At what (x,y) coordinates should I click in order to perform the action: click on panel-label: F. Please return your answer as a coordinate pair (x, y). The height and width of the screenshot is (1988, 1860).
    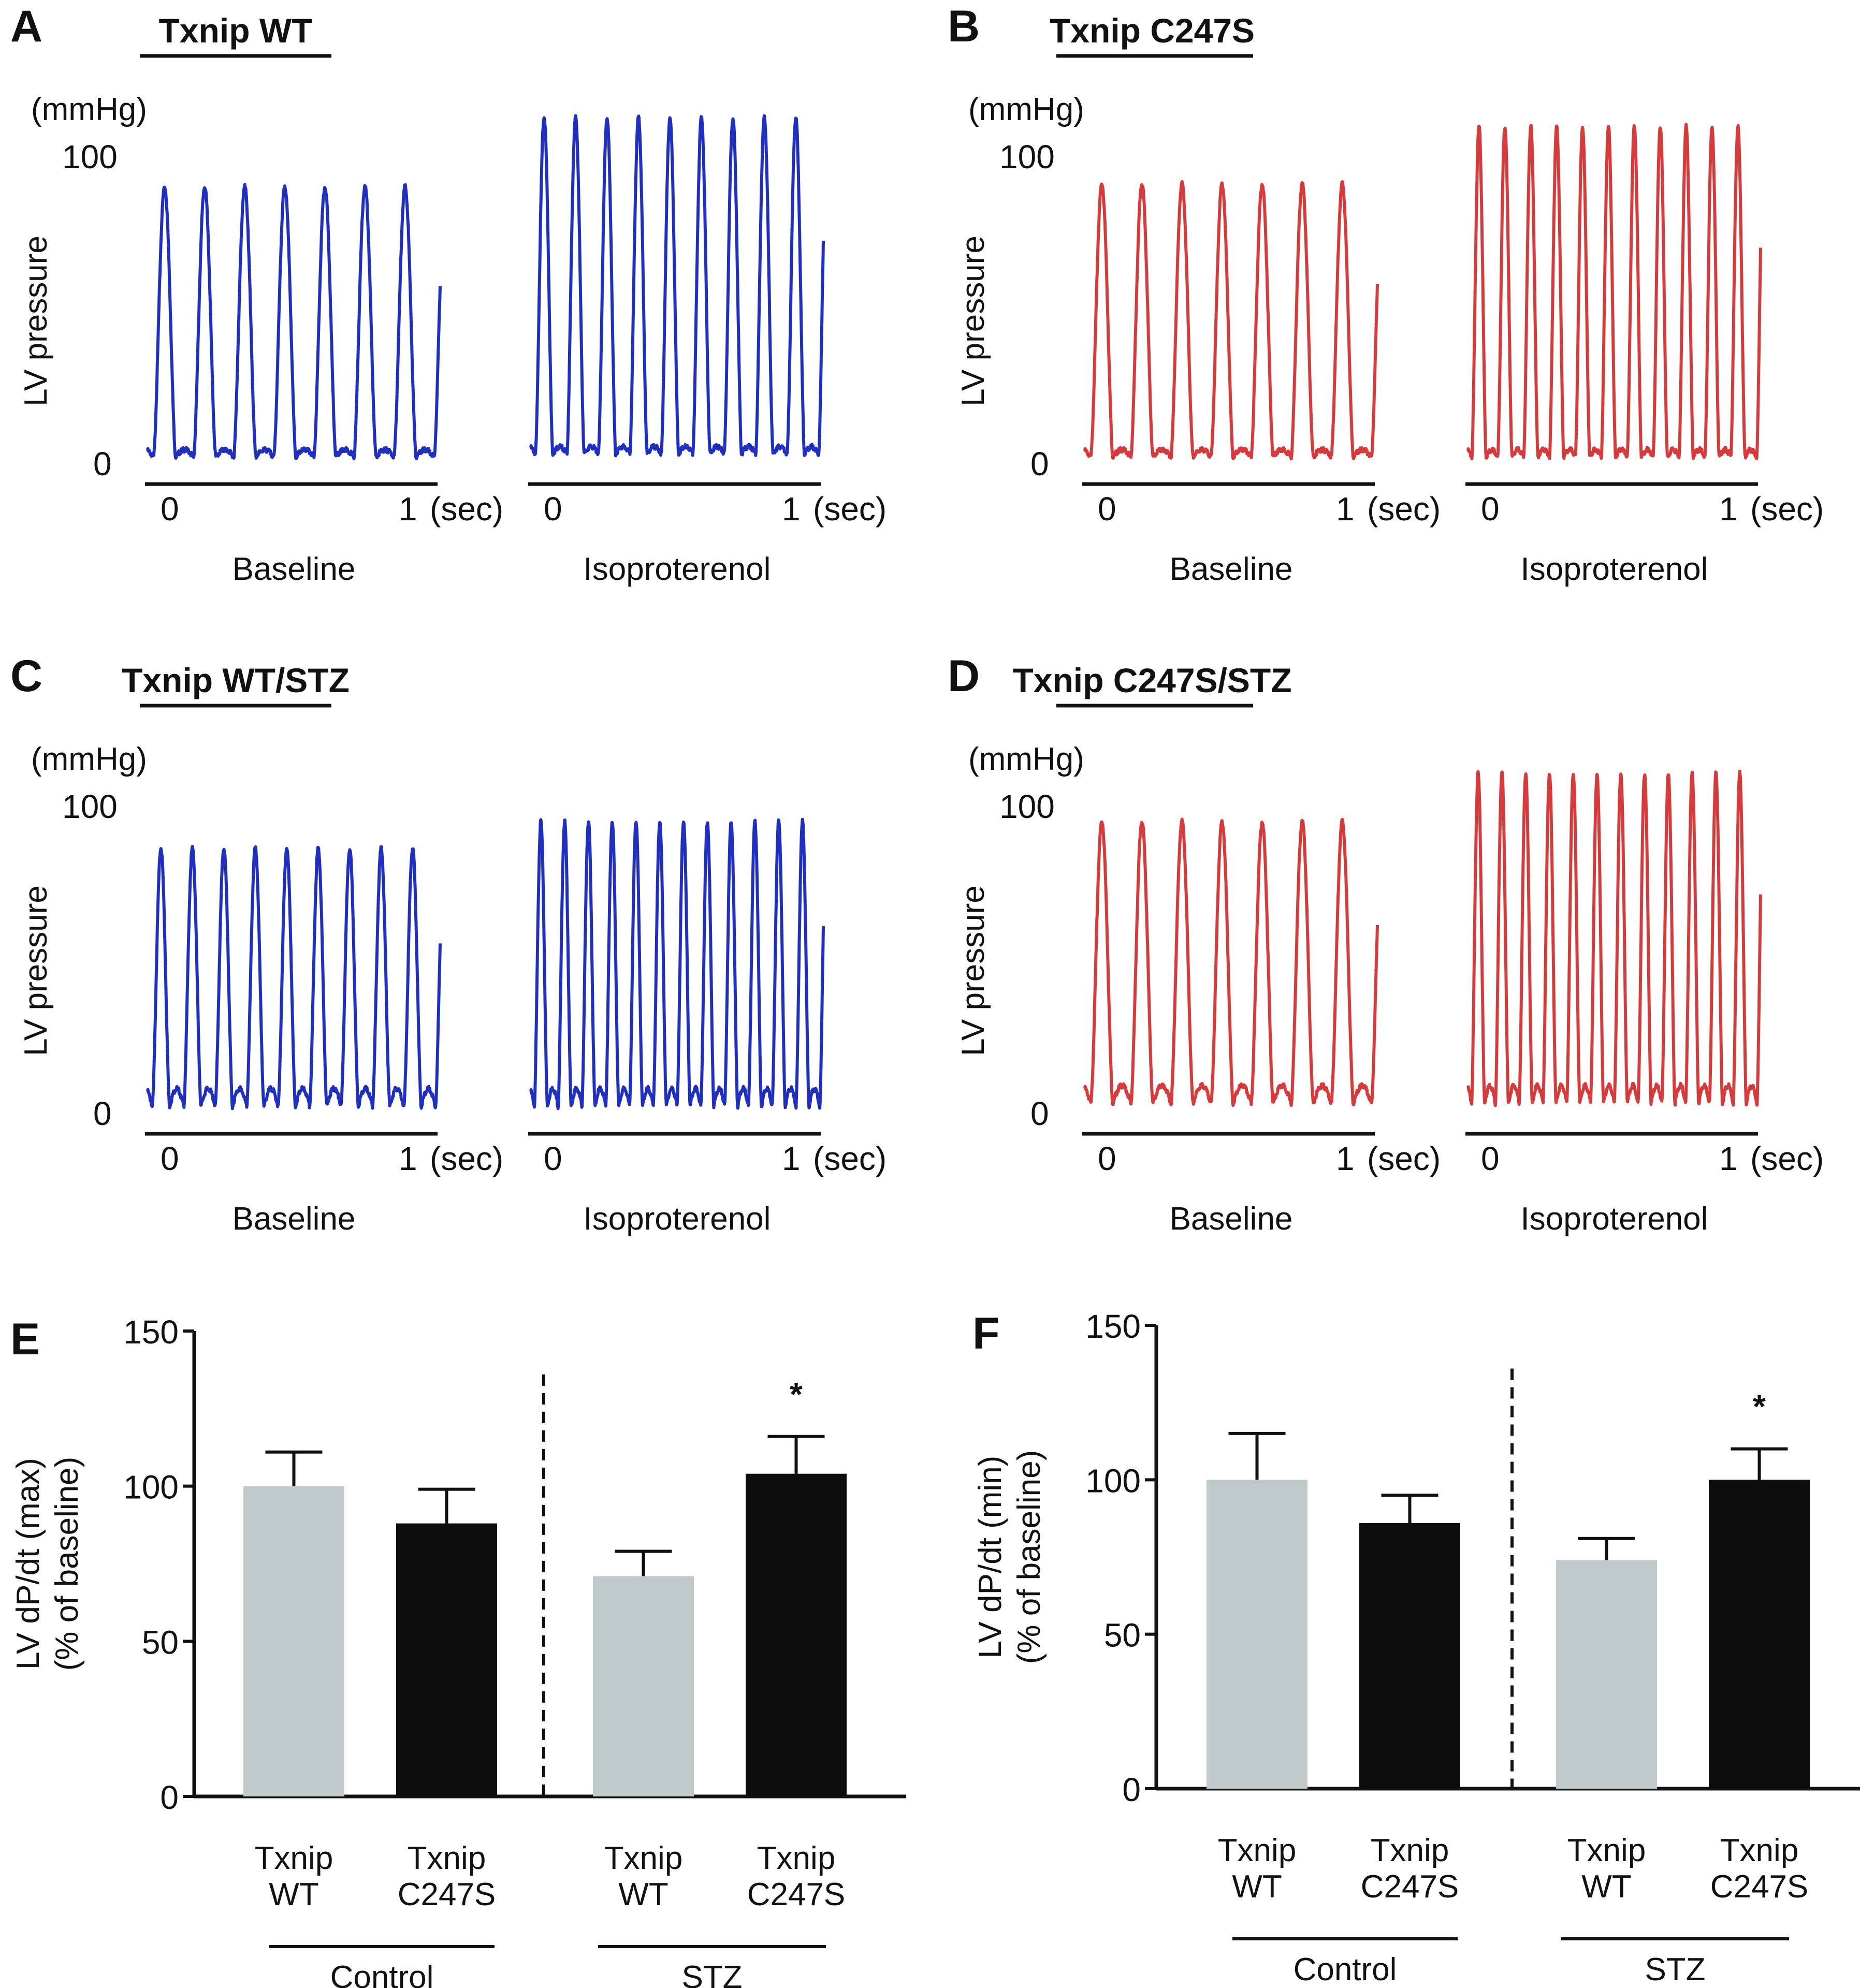
    Looking at the image, I should click on (986, 1333).